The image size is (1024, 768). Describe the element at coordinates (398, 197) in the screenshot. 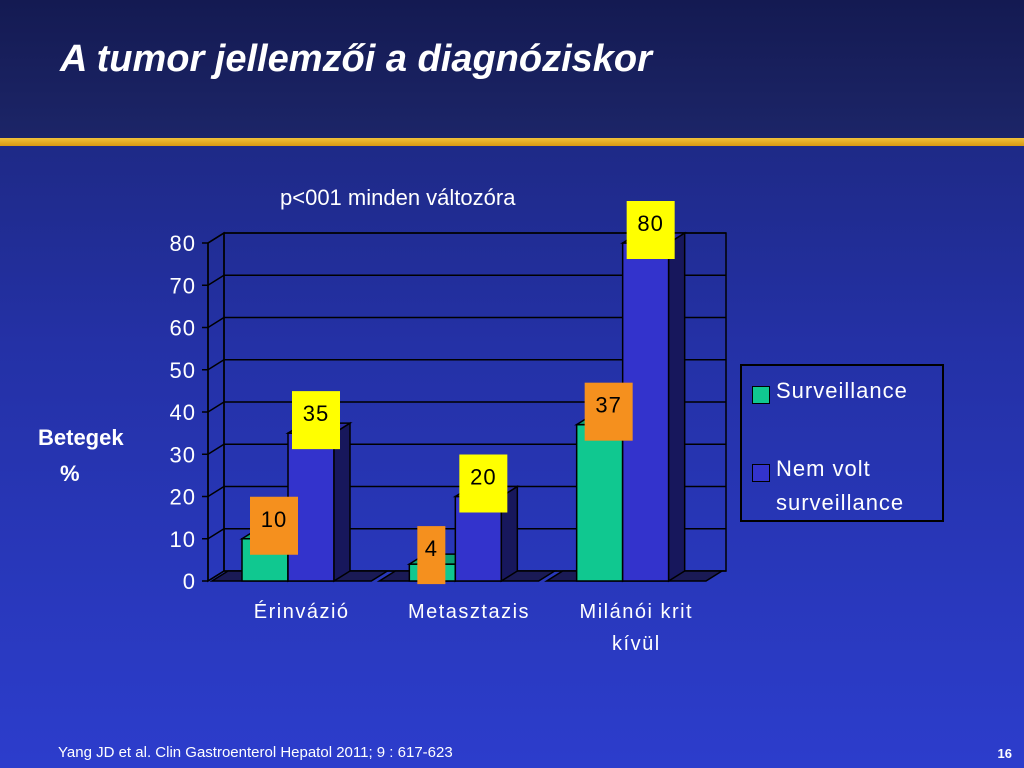

I see `chart-subtitle: p<001 minden változóra` at that location.